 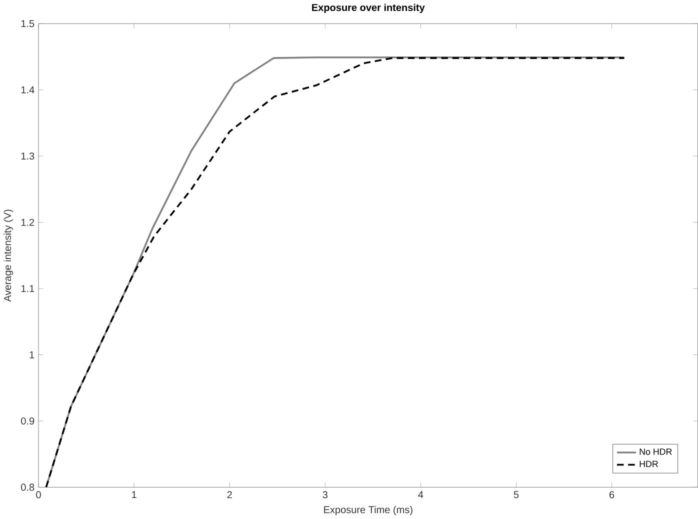 What do you see at coordinates (9, 256) in the screenshot?
I see `y-axis-title: Average intensity (V)` at bounding box center [9, 256].